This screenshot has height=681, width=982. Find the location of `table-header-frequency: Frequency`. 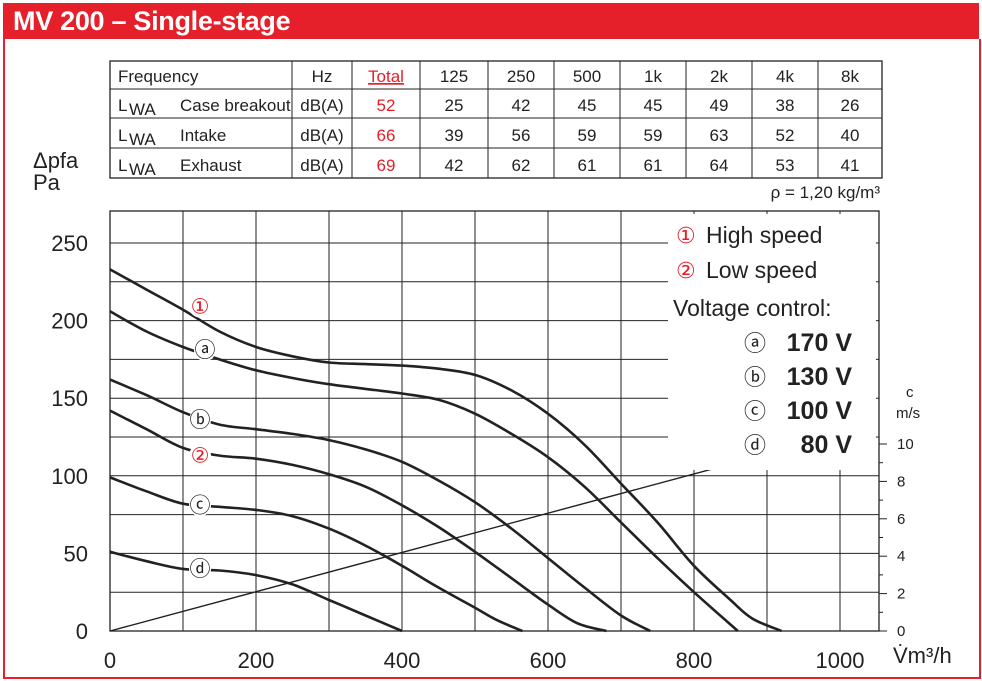

table-header-frequency: Frequency is located at coordinates (158, 76).